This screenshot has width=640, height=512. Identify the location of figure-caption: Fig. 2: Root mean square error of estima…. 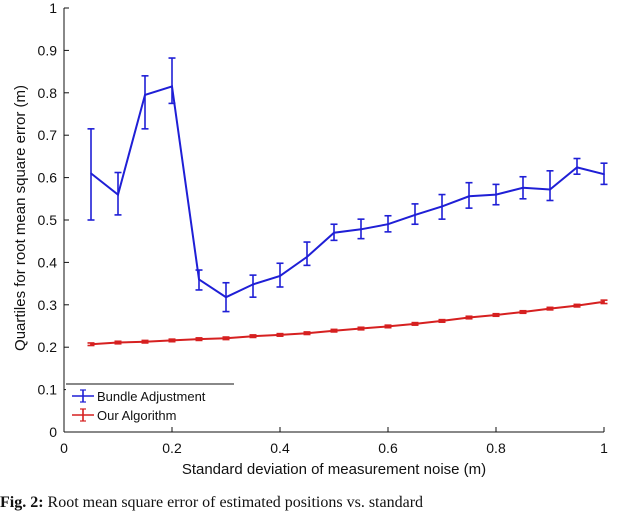
(320, 503).